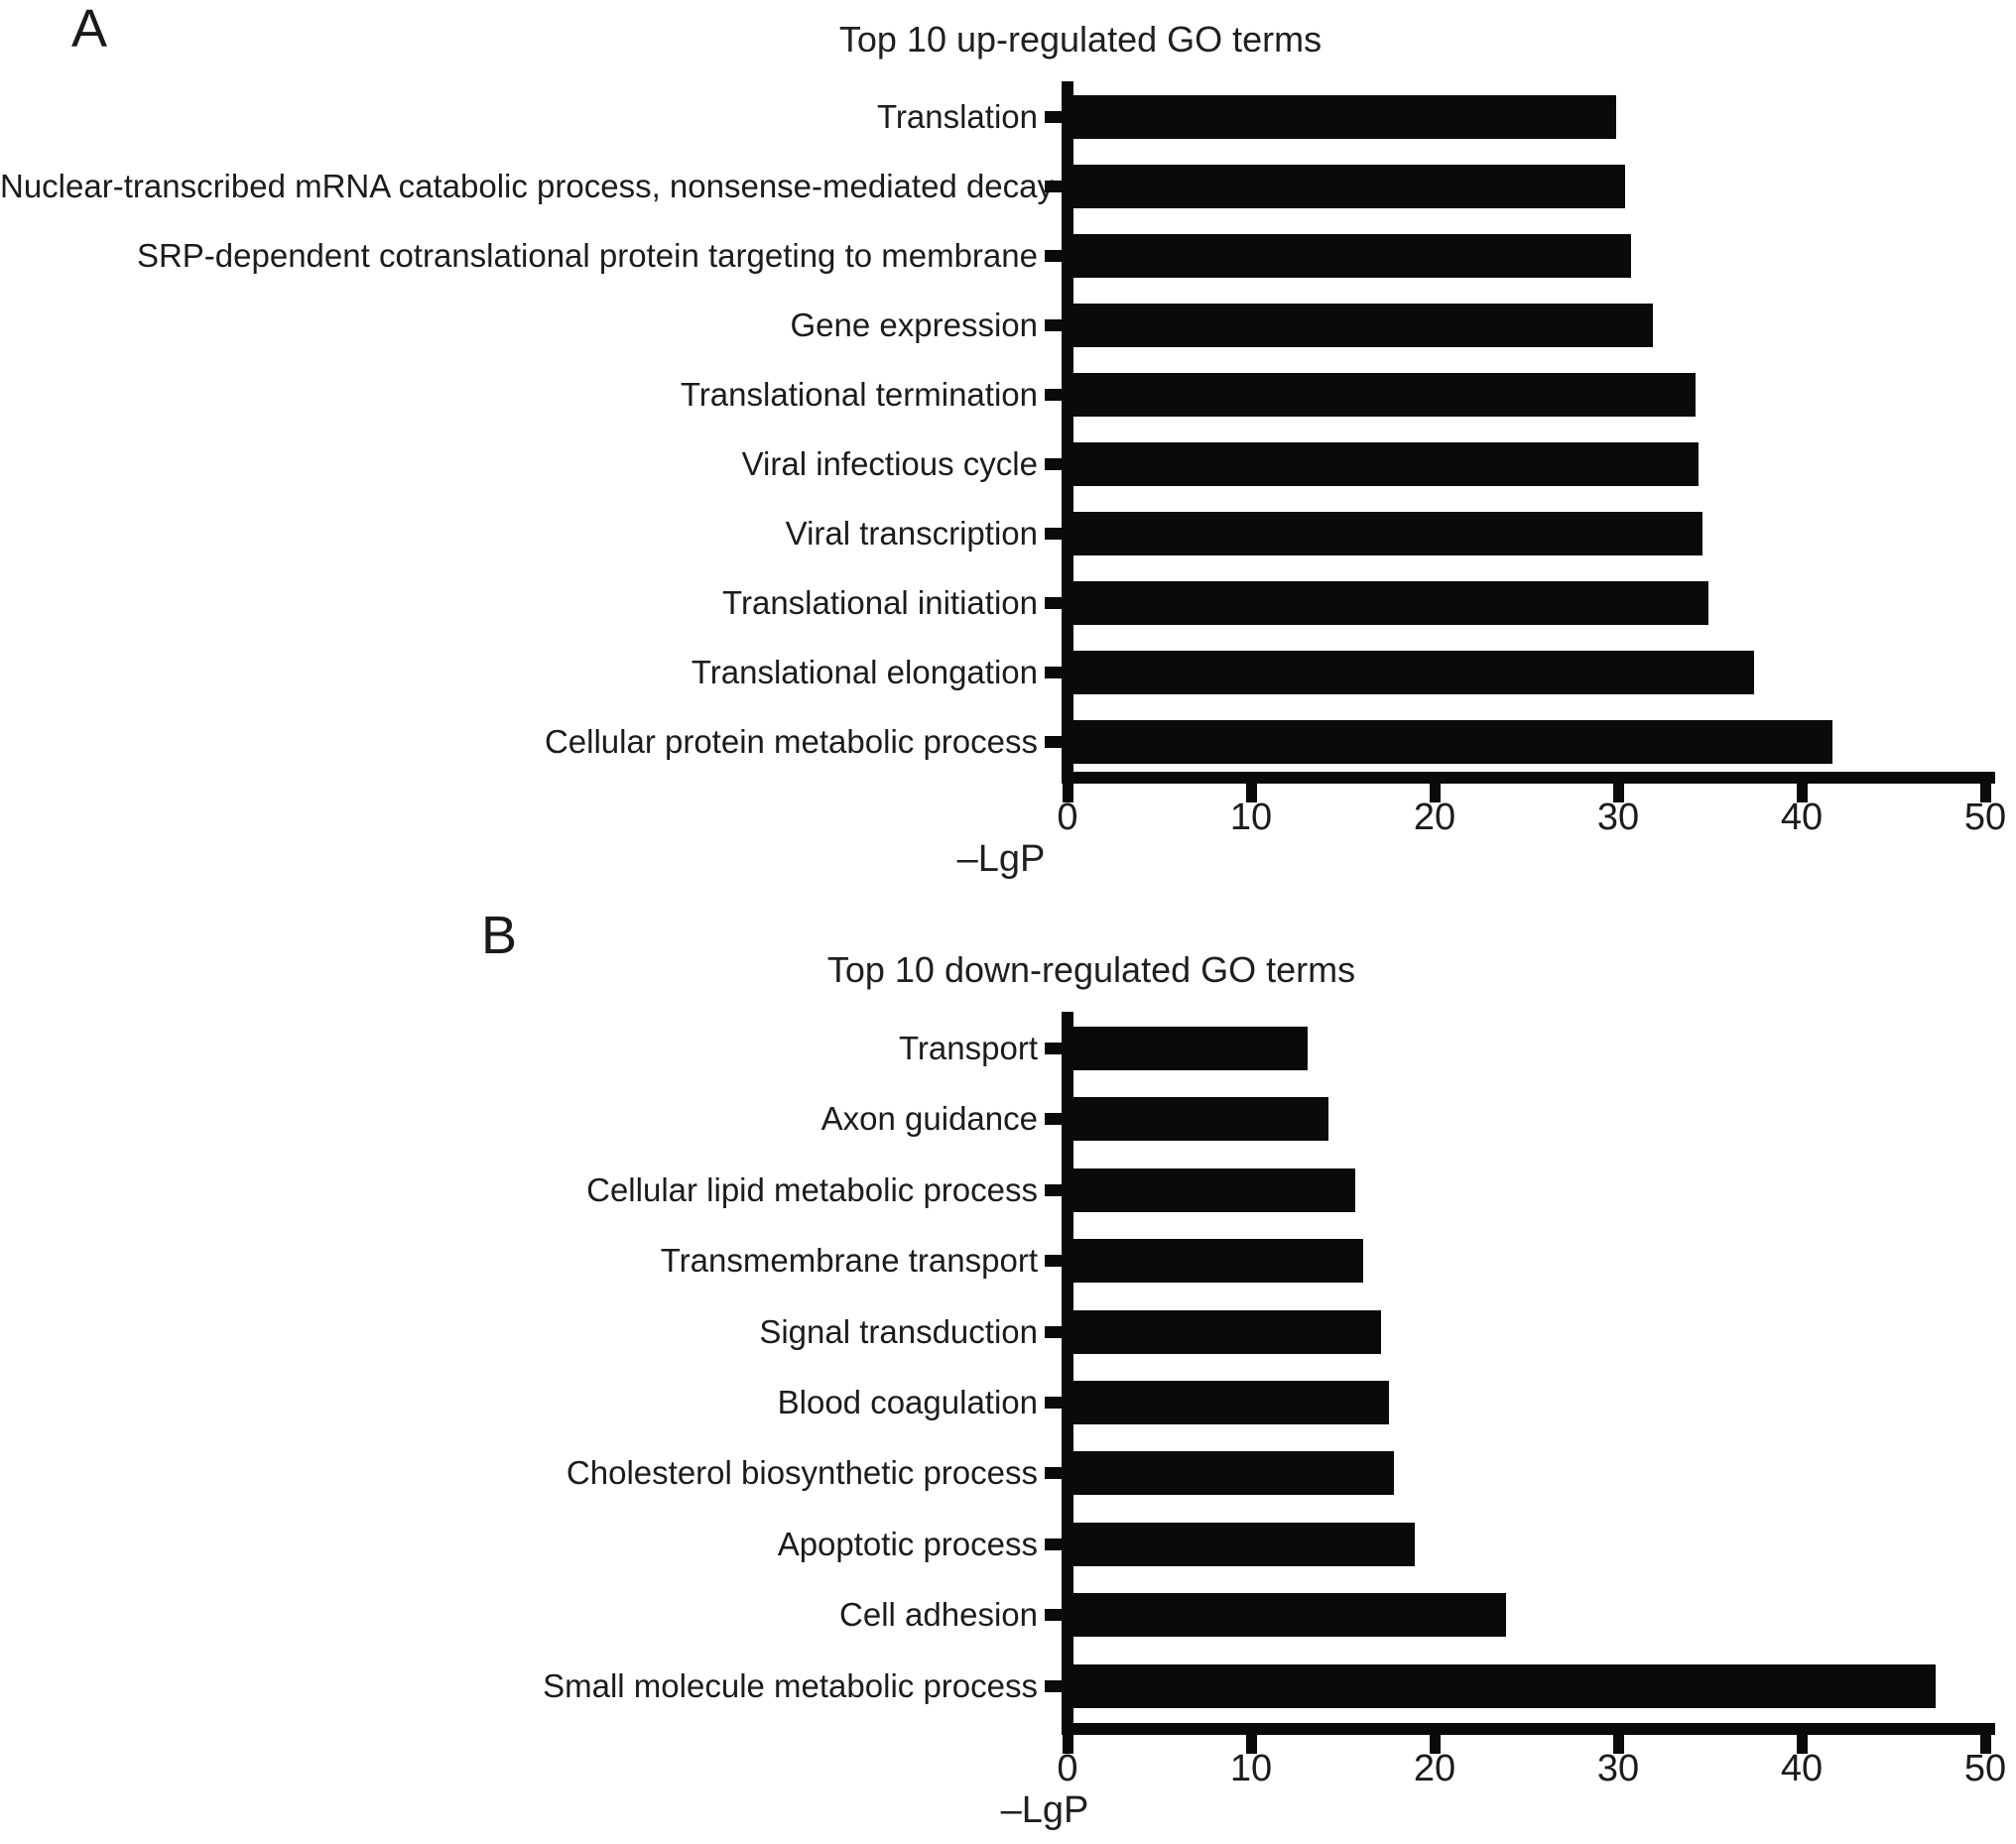  I want to click on panel-b-title: Top 10 down-regulated GO terms, so click(1091, 970).